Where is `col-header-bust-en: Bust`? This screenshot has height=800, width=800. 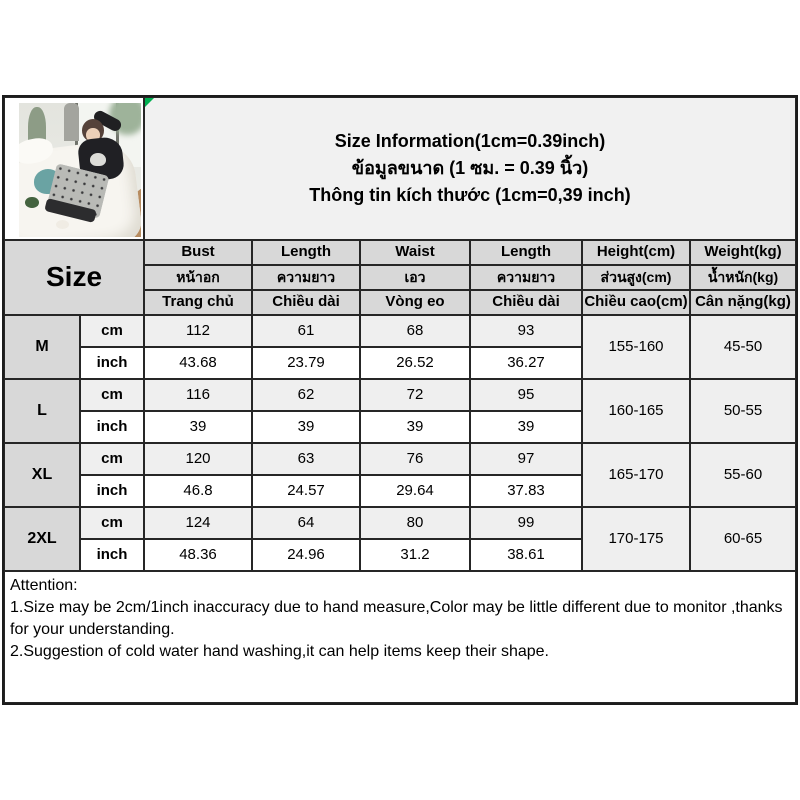 col-header-bust-en: Bust is located at coordinates (198, 252).